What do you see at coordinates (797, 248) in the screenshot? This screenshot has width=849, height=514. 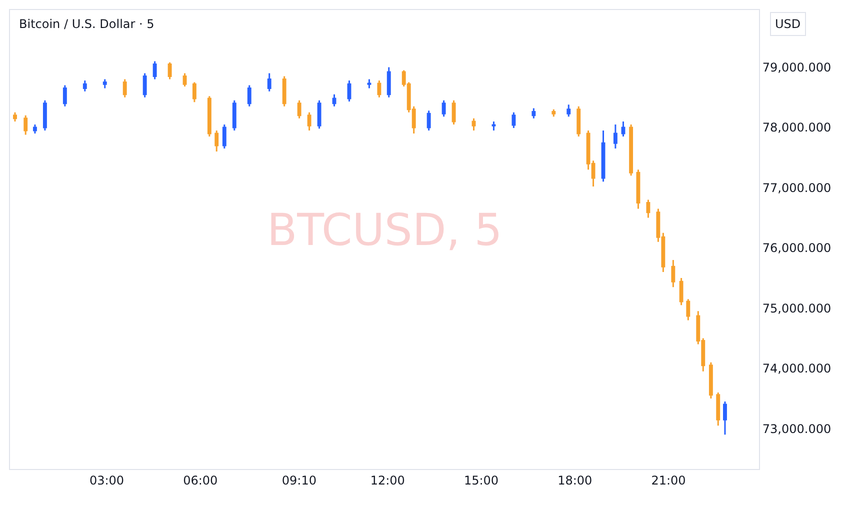 I see `y-tick-label: 76,000.000` at bounding box center [797, 248].